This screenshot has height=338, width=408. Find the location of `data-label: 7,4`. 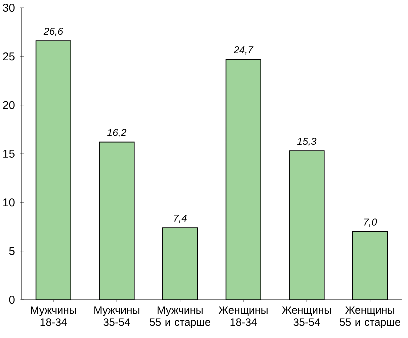

data-label: 7,4 is located at coordinates (180, 219).